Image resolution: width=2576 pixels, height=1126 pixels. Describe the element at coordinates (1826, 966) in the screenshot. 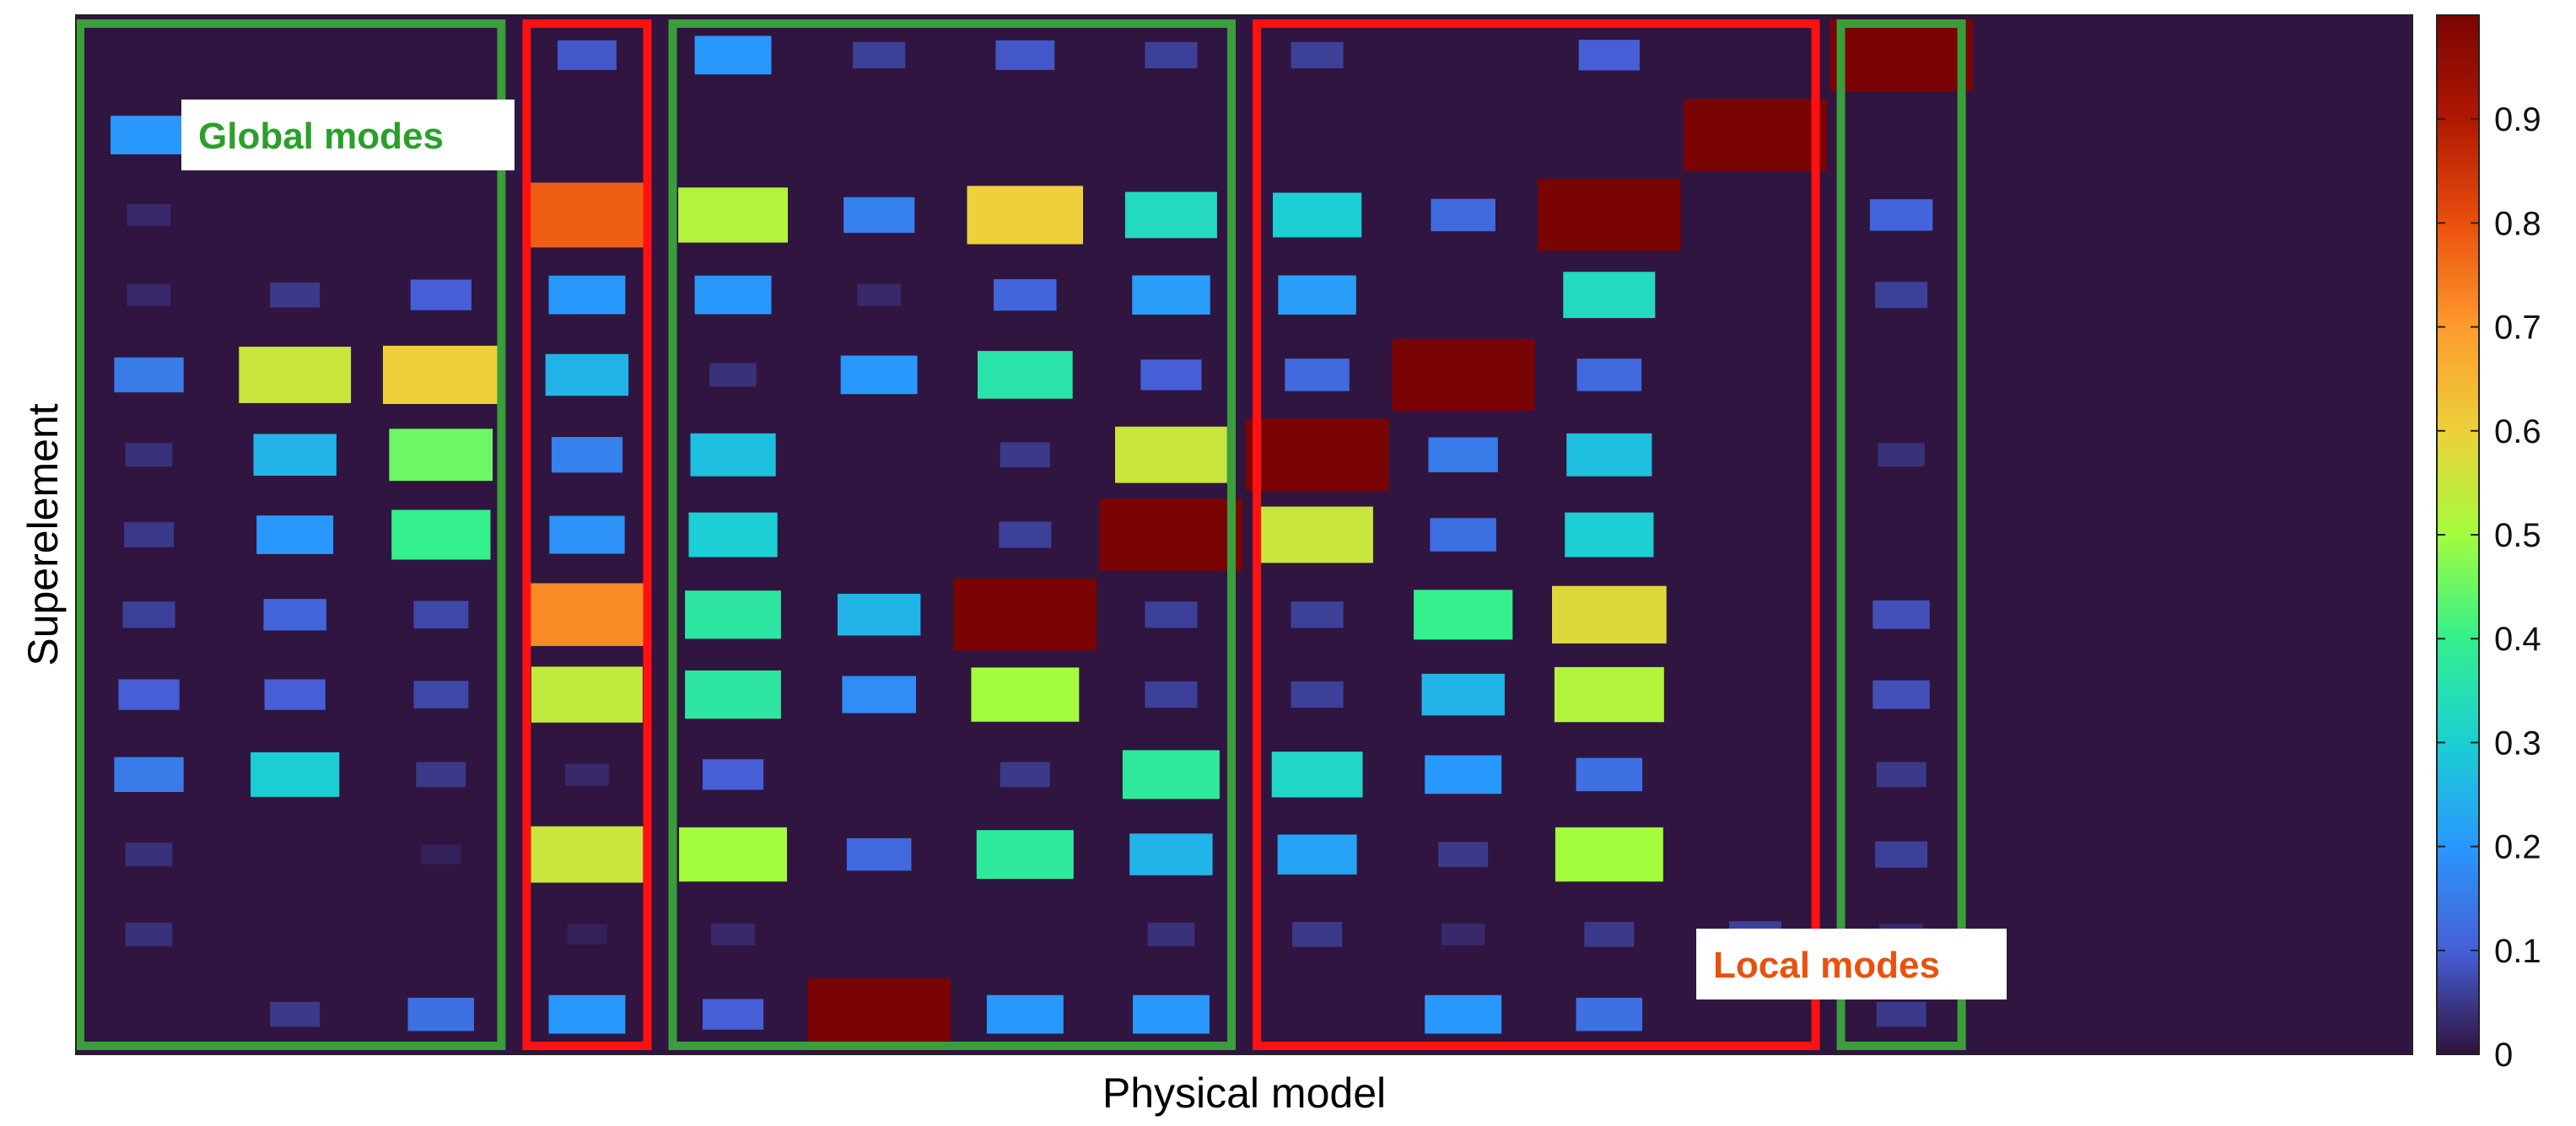

I see `local-modes-label: Local modes` at that location.